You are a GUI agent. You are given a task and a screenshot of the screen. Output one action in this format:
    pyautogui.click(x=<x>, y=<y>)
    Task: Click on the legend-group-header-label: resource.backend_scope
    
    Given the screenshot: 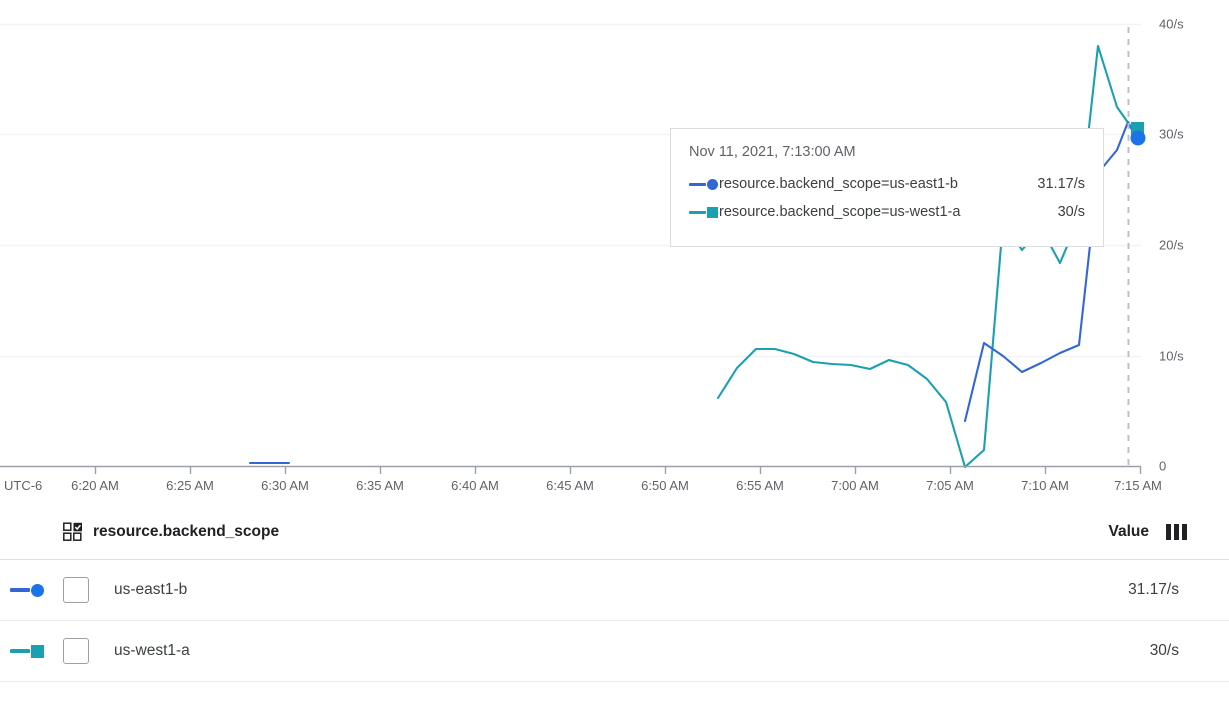 What is the action you would take?
    pyautogui.click(x=186, y=531)
    